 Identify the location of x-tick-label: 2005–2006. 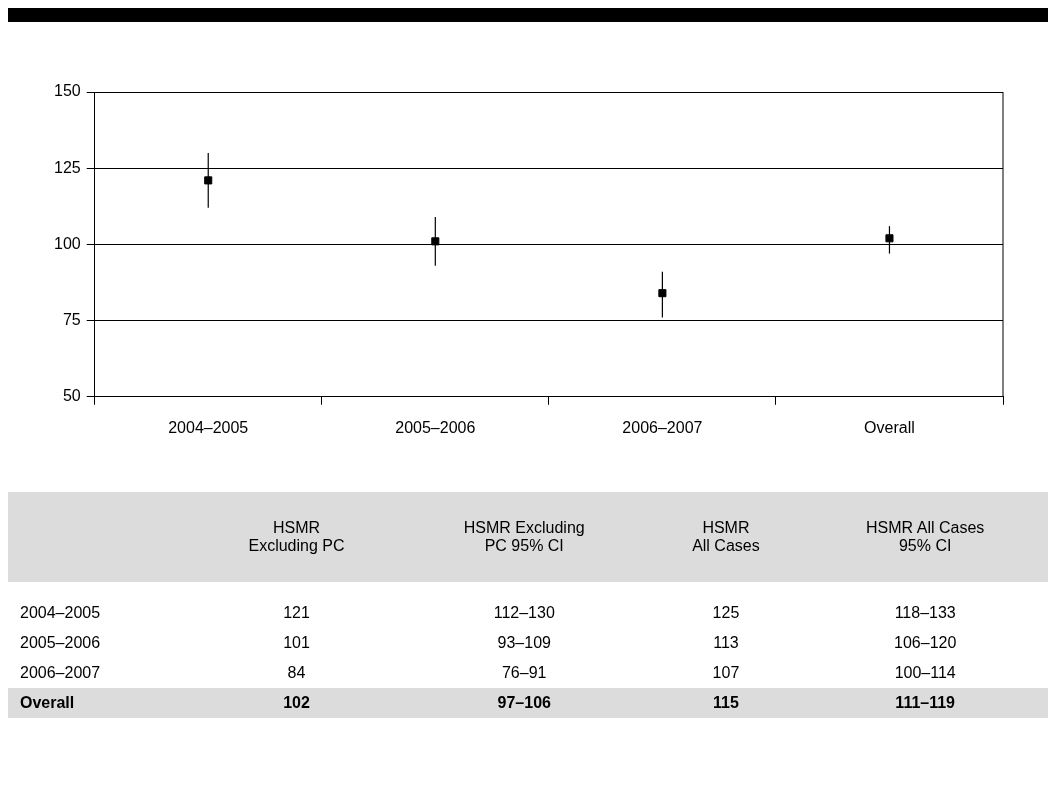
(435, 427).